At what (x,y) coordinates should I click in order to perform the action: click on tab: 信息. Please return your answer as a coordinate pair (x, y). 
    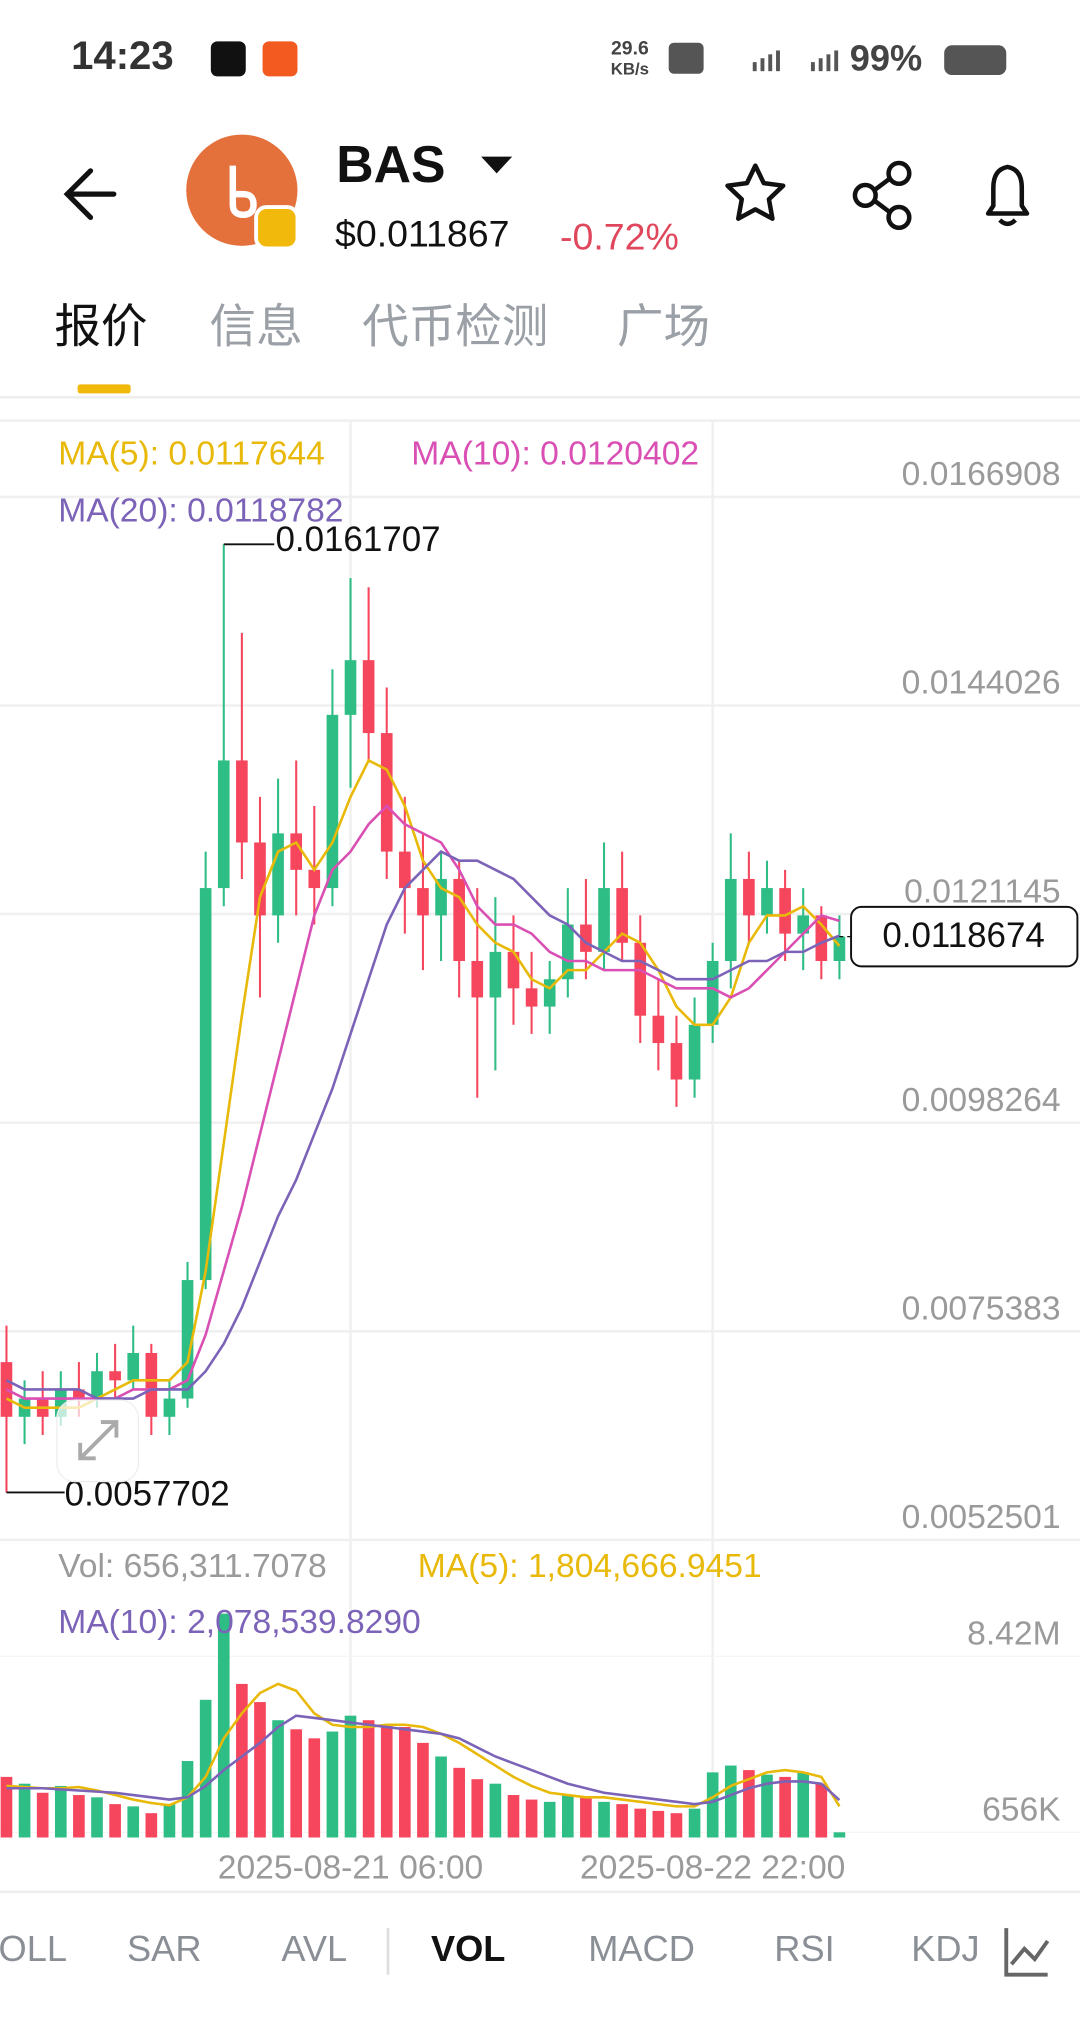
    Looking at the image, I should click on (256, 326).